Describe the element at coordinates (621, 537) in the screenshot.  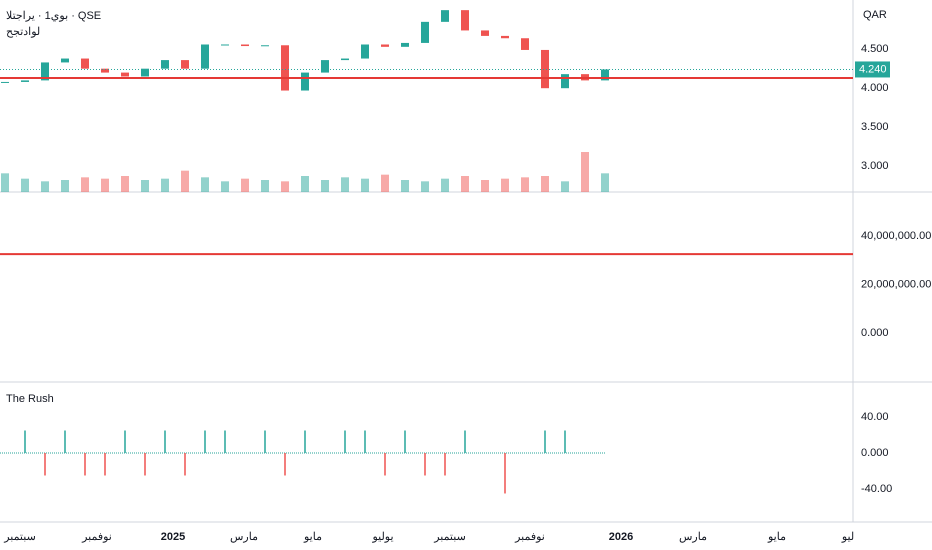
I see `x-tick-label: 2026` at that location.